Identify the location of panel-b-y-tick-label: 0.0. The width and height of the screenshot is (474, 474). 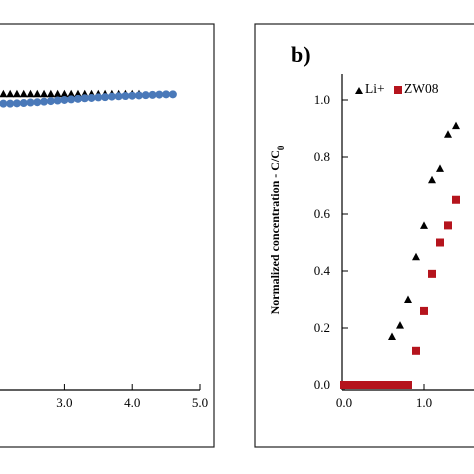
(322, 384).